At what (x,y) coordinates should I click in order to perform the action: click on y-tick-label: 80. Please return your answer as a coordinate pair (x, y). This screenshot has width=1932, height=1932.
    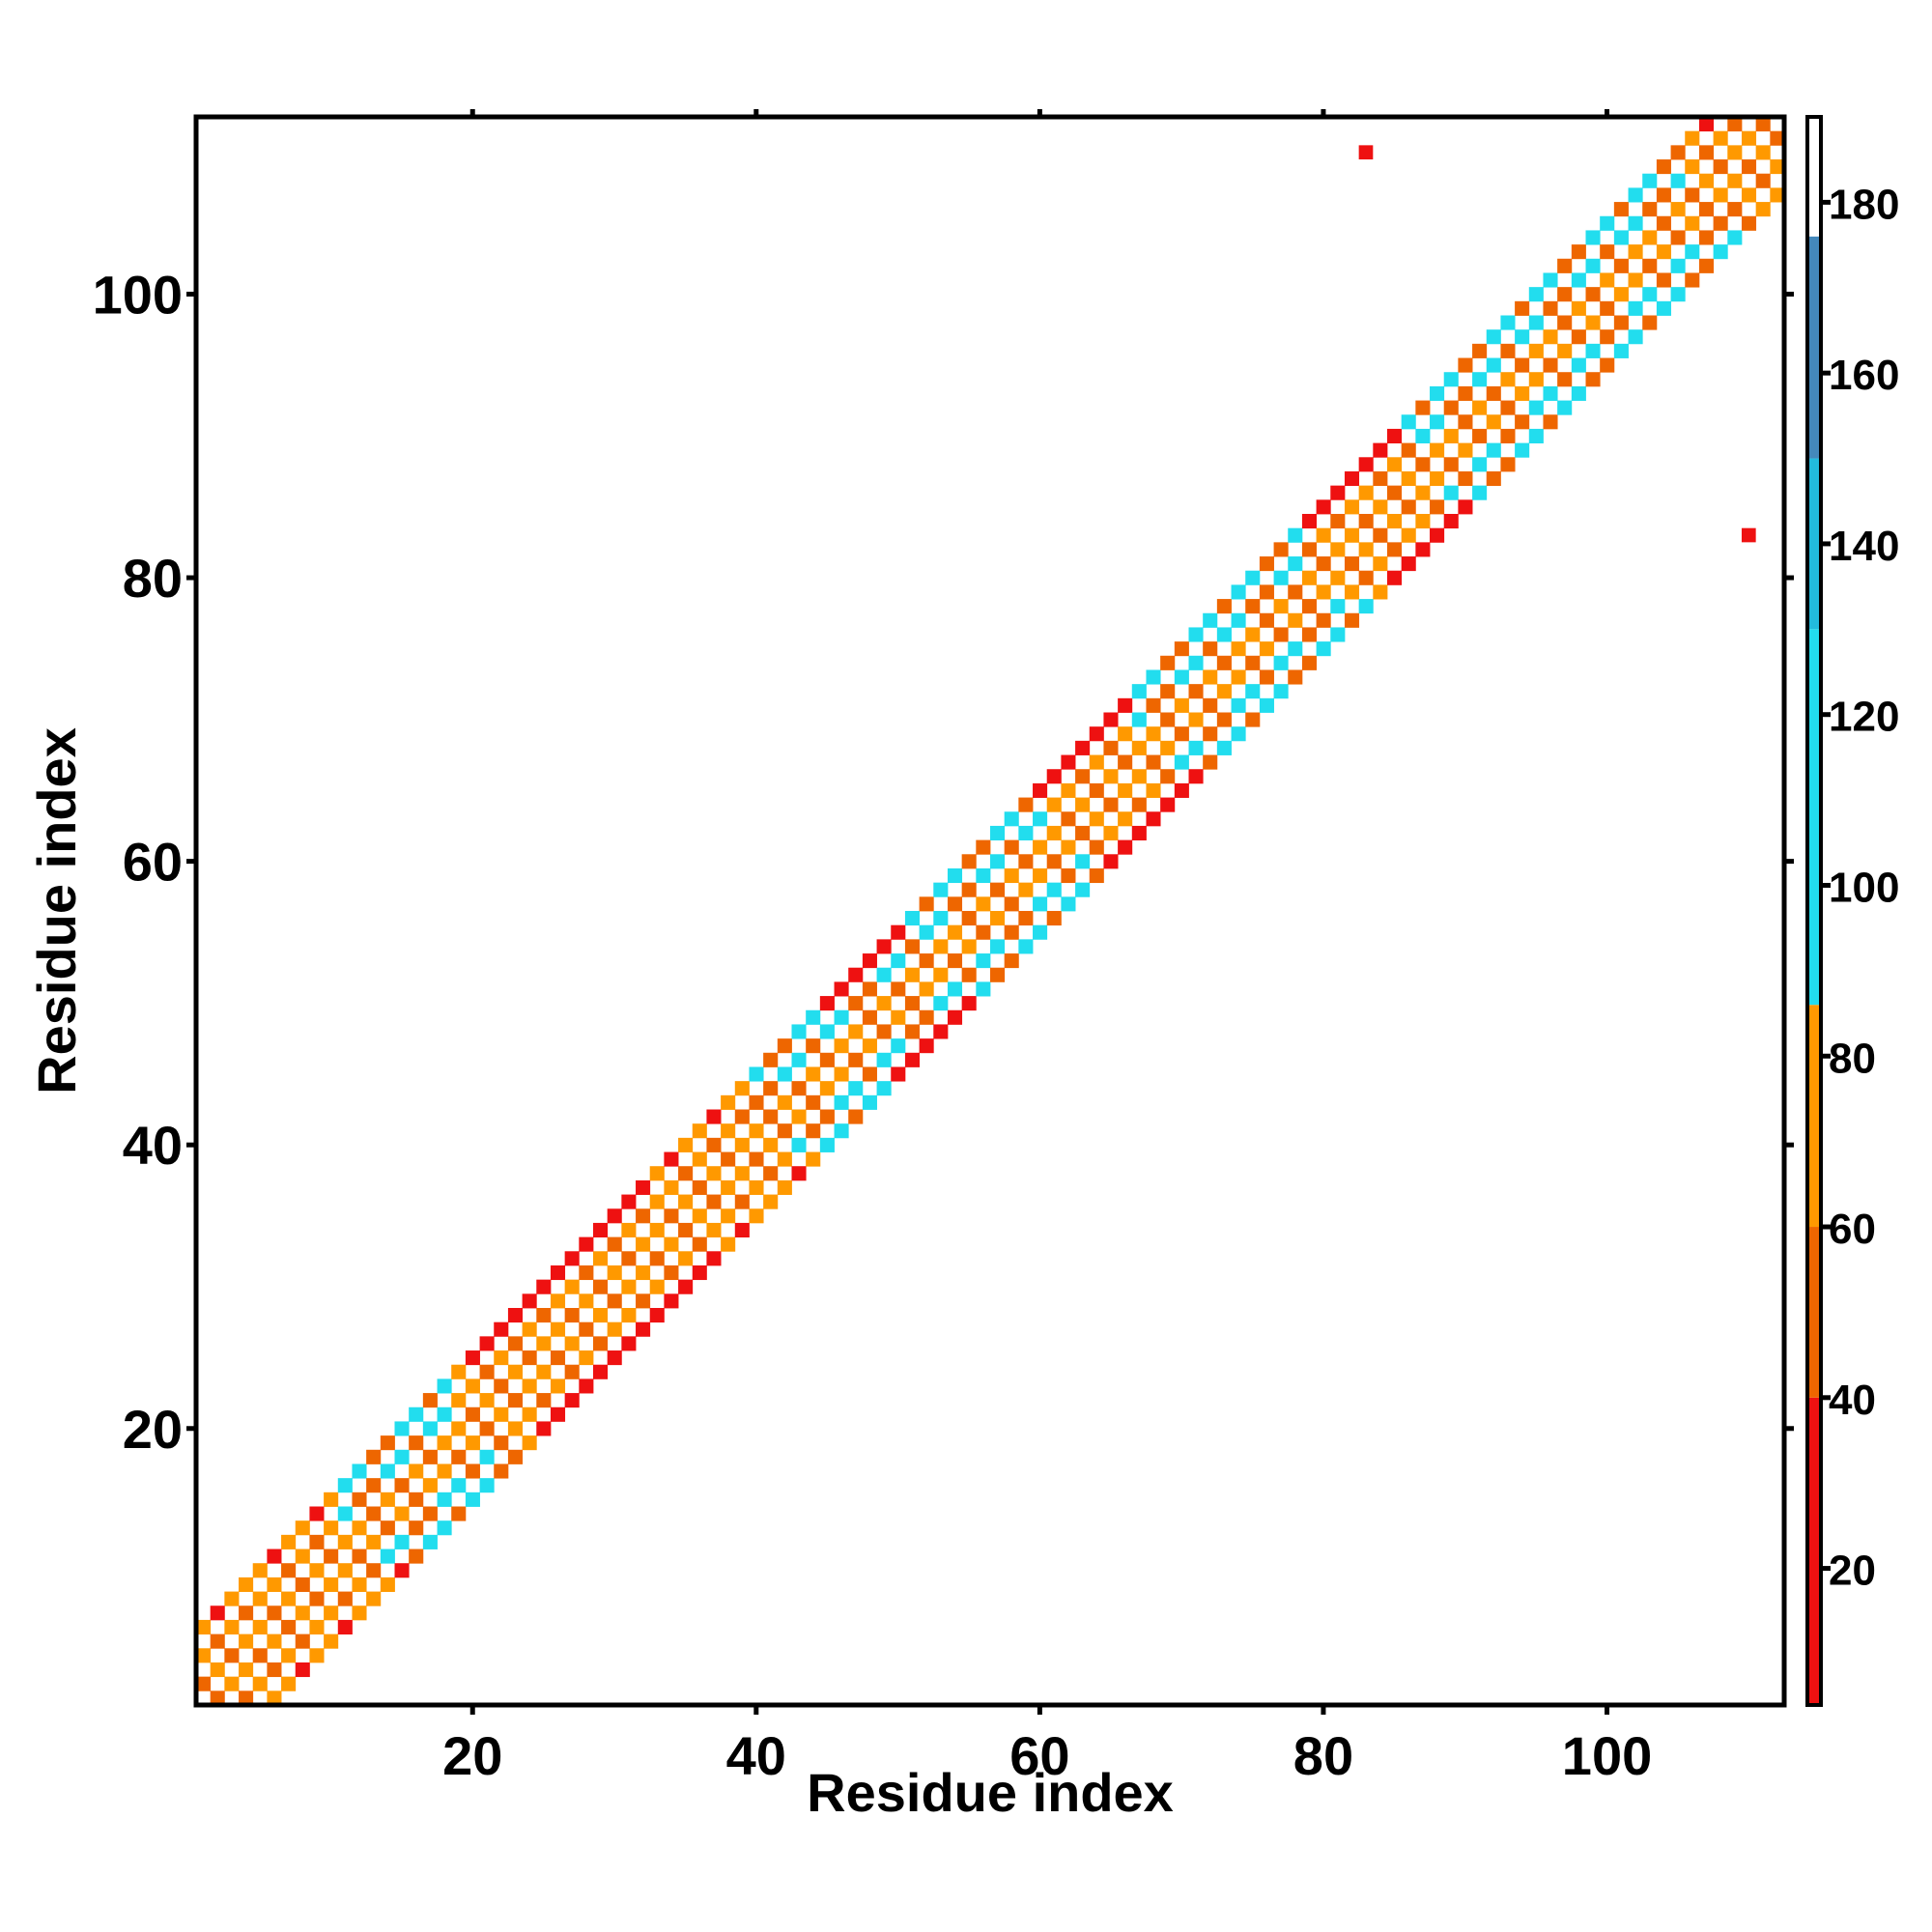
    Looking at the image, I should click on (153, 578).